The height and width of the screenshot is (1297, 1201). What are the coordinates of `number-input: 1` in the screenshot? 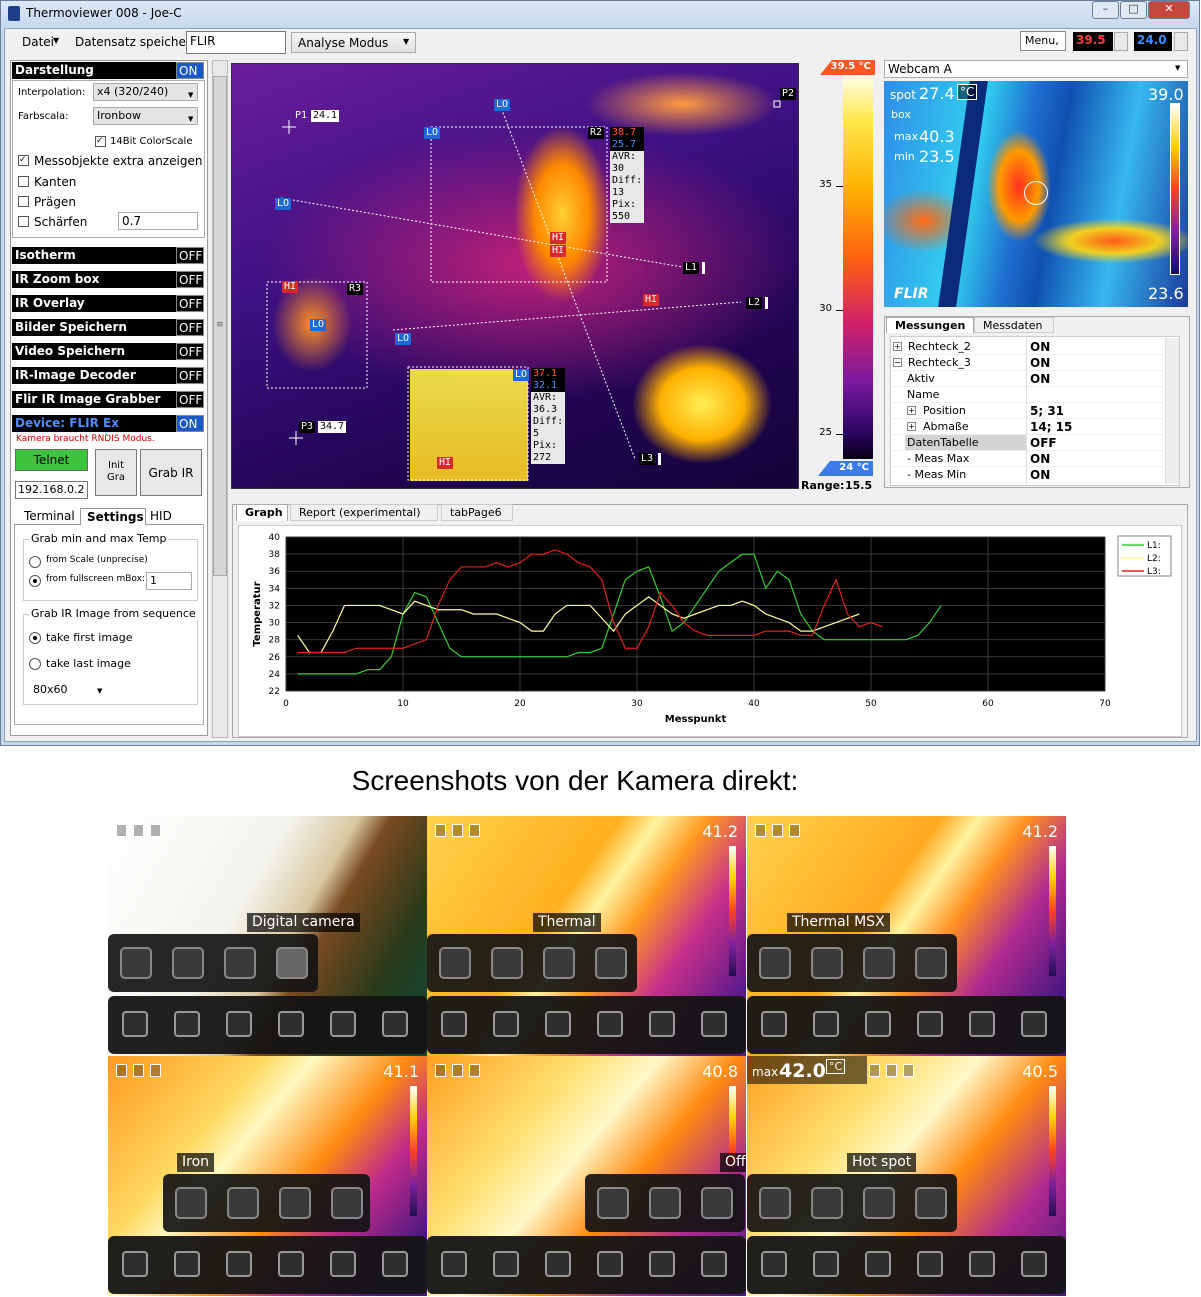 It's located at (169, 581).